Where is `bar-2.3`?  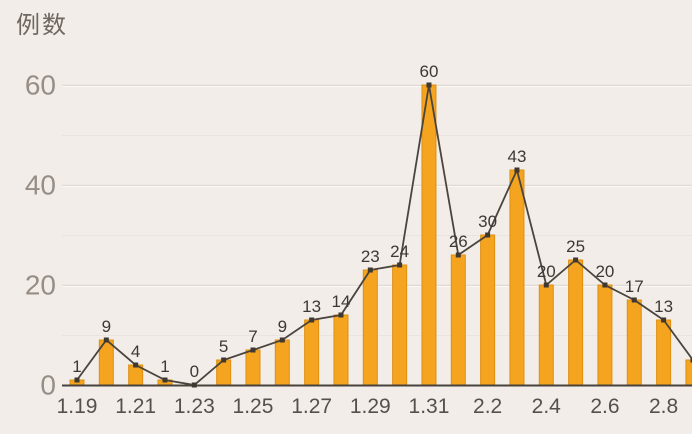 bar-2.3 is located at coordinates (517, 277).